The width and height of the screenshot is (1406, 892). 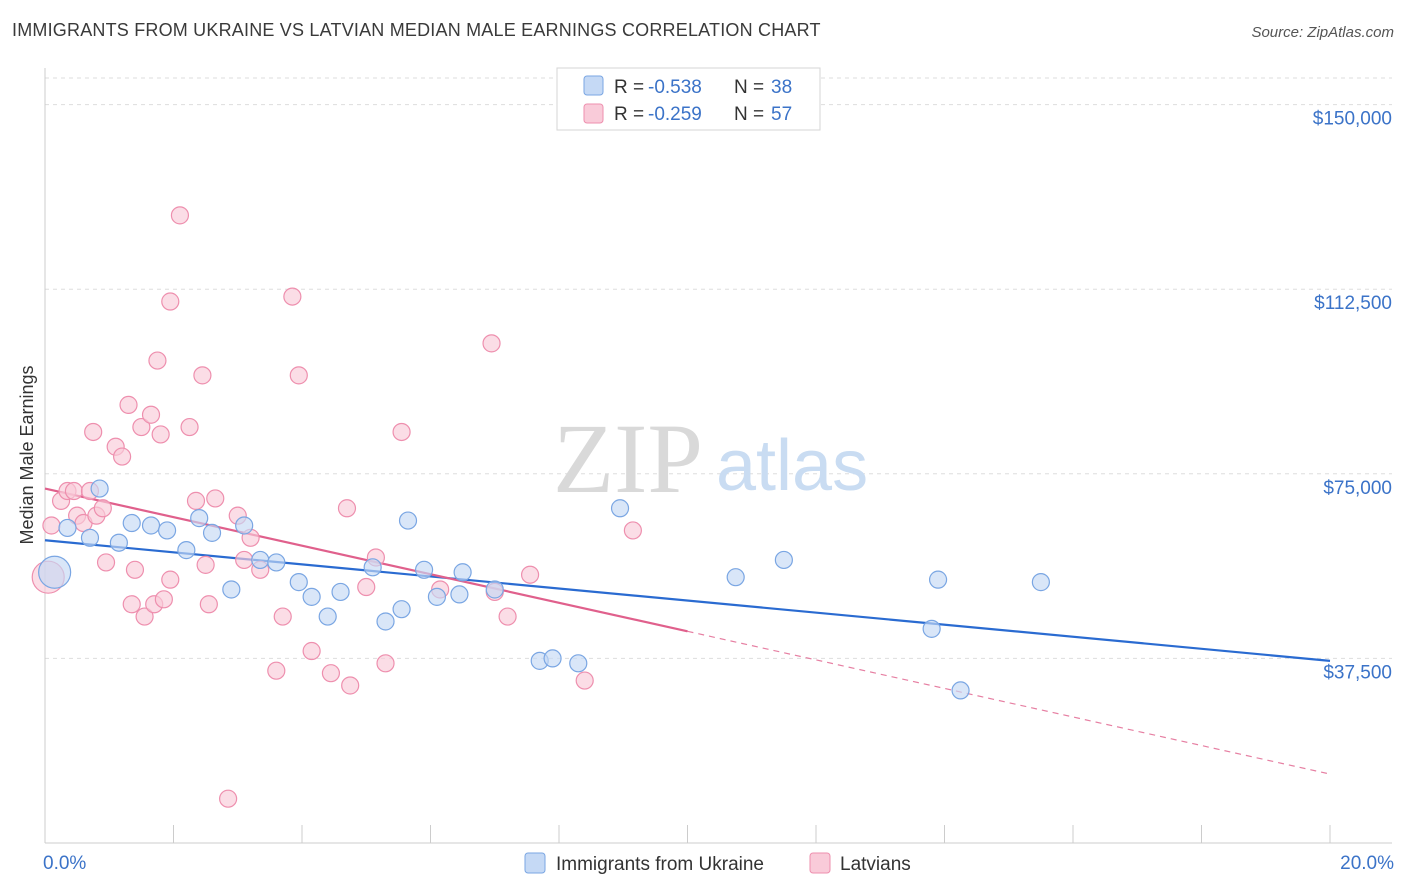 What do you see at coordinates (1322, 32) in the screenshot?
I see `source-credit: Source: ZipAtlas.com` at bounding box center [1322, 32].